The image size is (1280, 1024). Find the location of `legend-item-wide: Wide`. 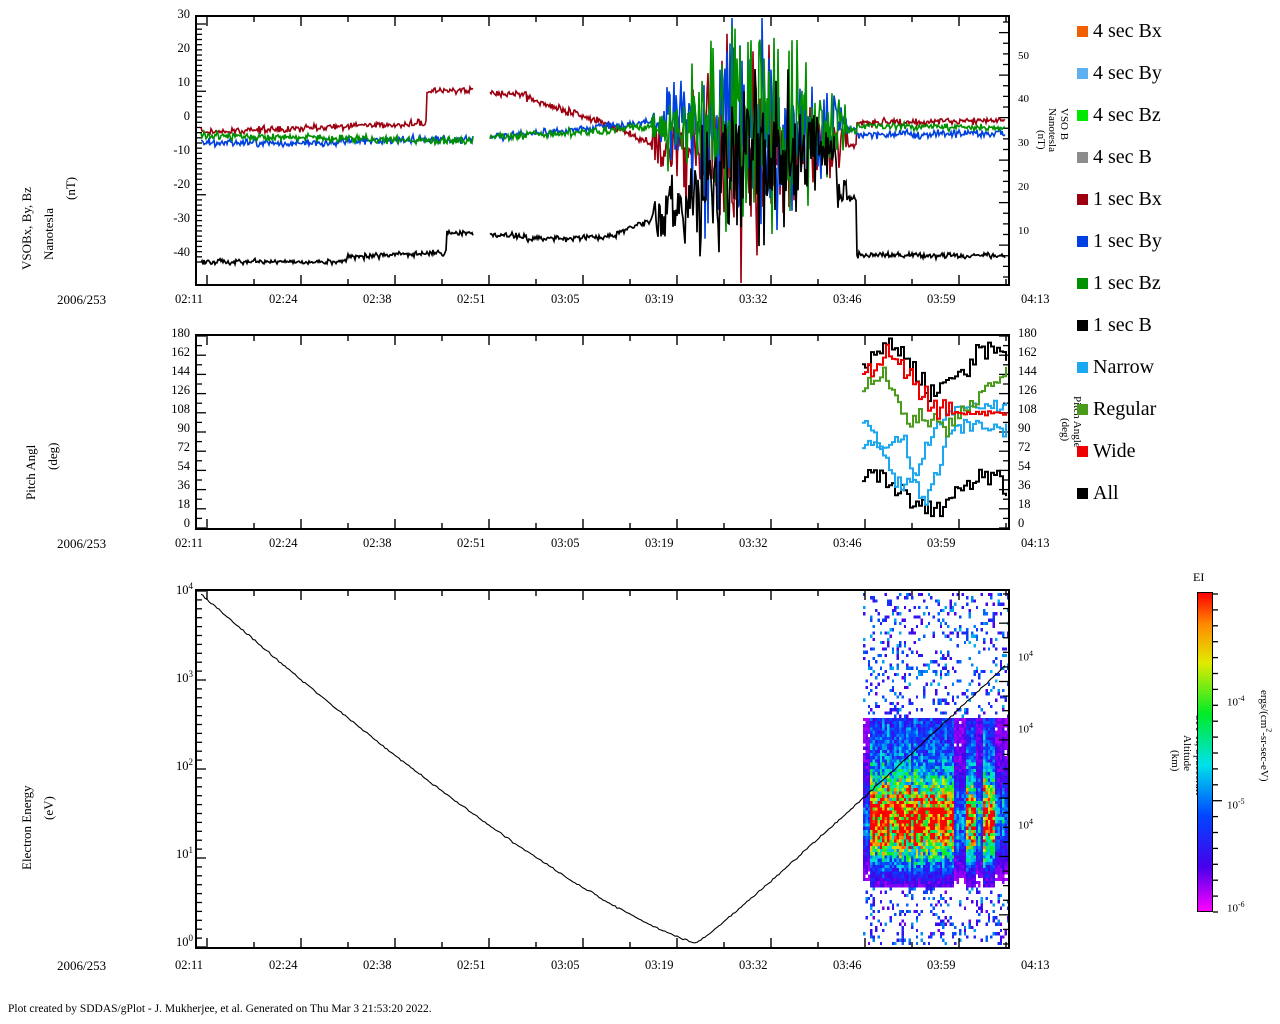

legend-item-wide: Wide is located at coordinates (1177, 451).